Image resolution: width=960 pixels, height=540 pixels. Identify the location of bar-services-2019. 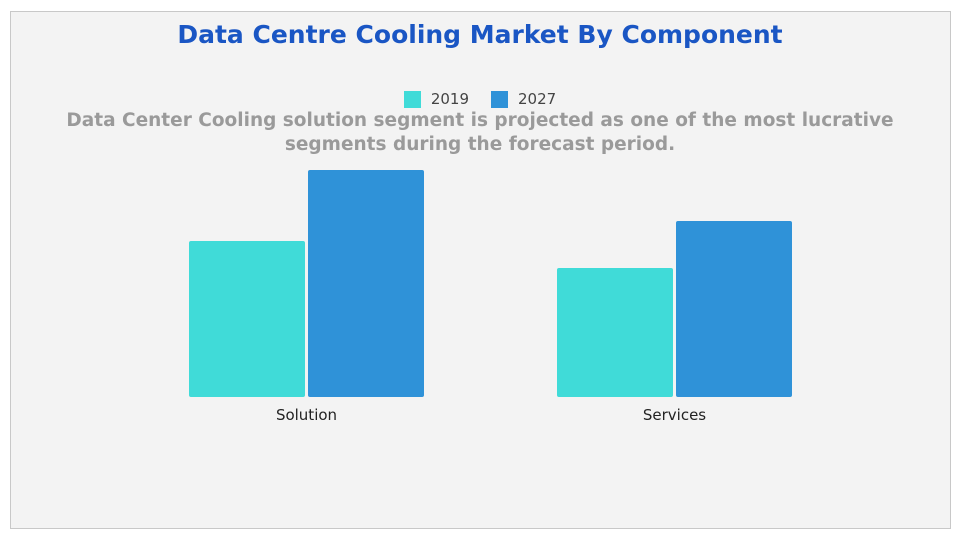
(615, 332).